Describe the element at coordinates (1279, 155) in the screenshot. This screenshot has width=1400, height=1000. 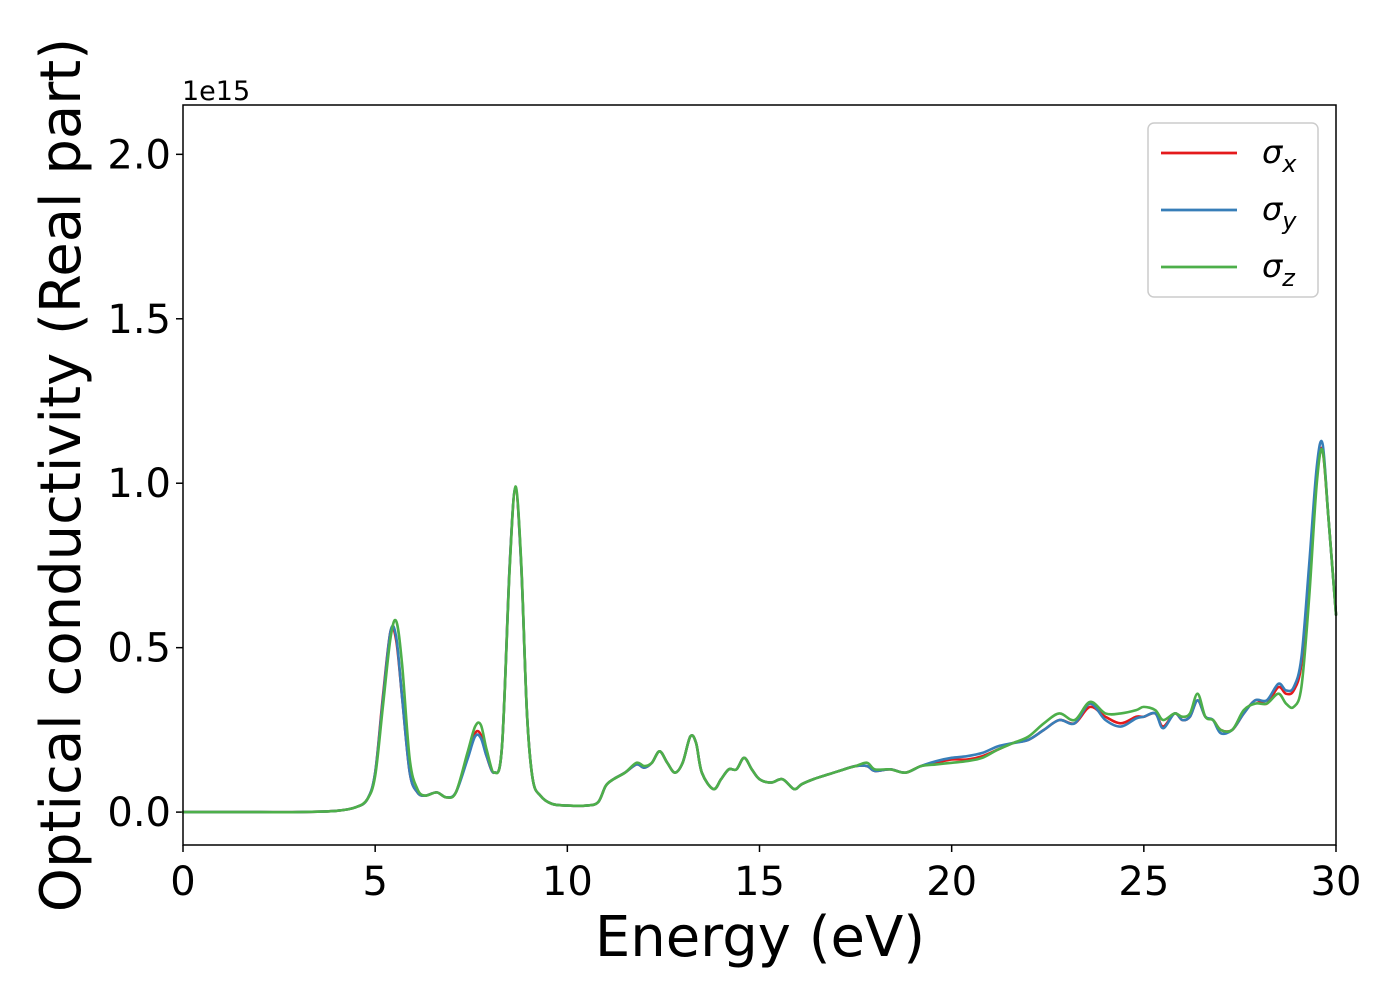
I see `legend-label-x: σx` at that location.